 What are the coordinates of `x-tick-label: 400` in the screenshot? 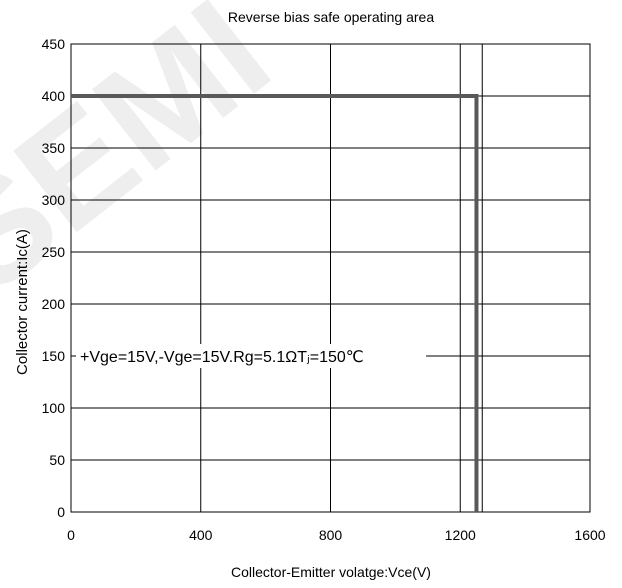 It's located at (201, 535).